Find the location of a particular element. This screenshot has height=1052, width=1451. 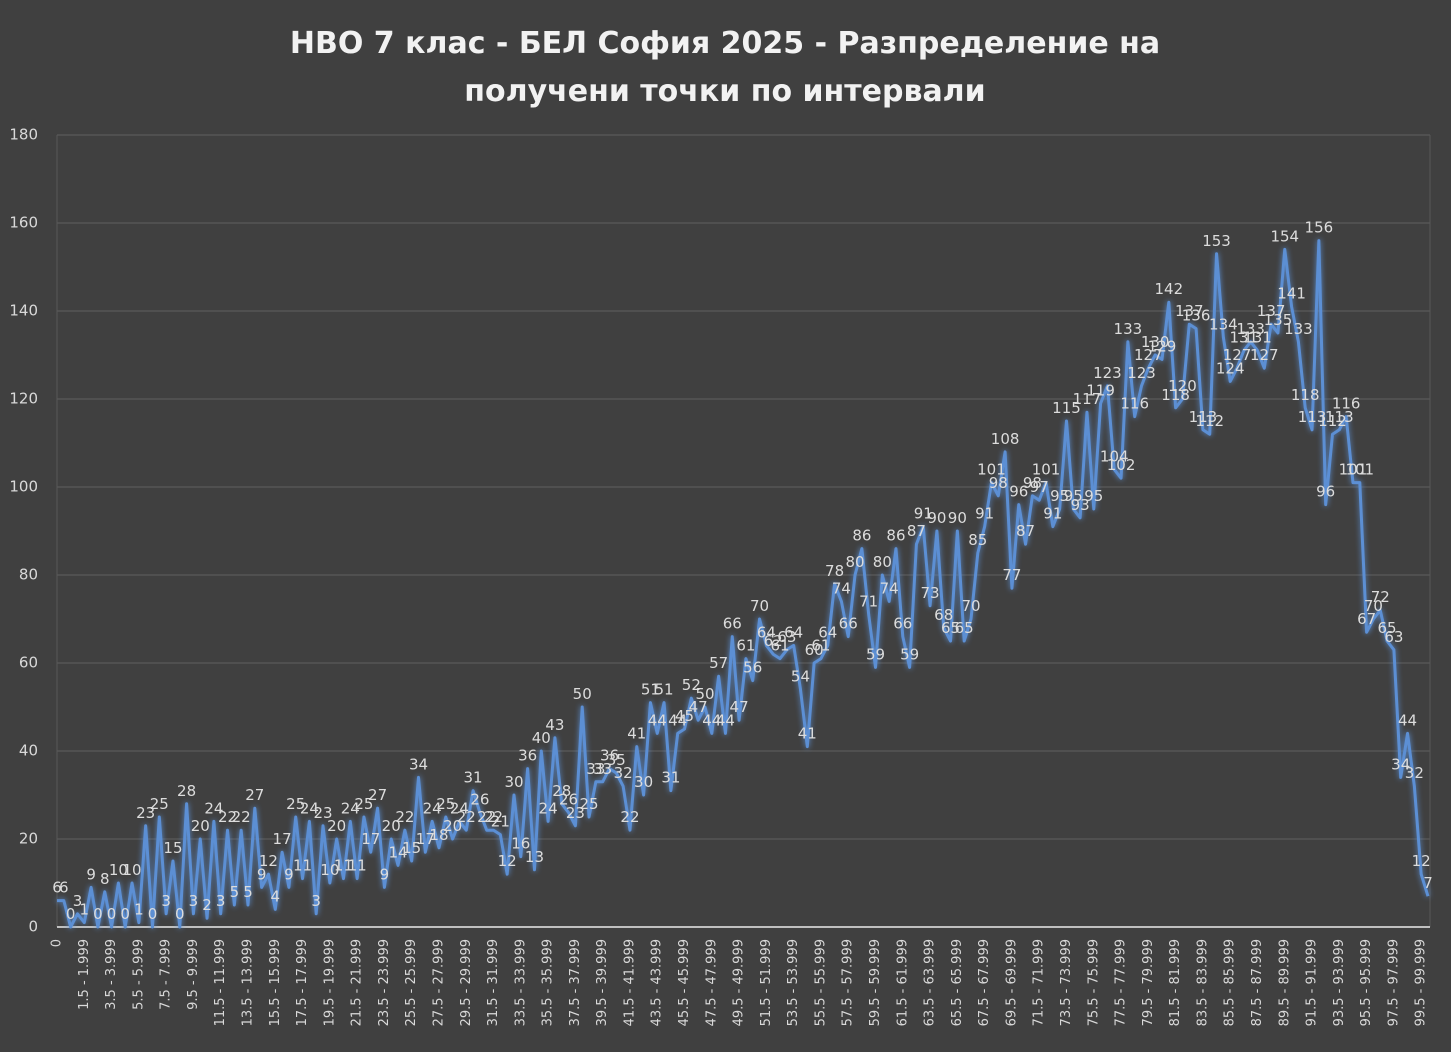

y-tick-label: 20 is located at coordinates (28, 839).